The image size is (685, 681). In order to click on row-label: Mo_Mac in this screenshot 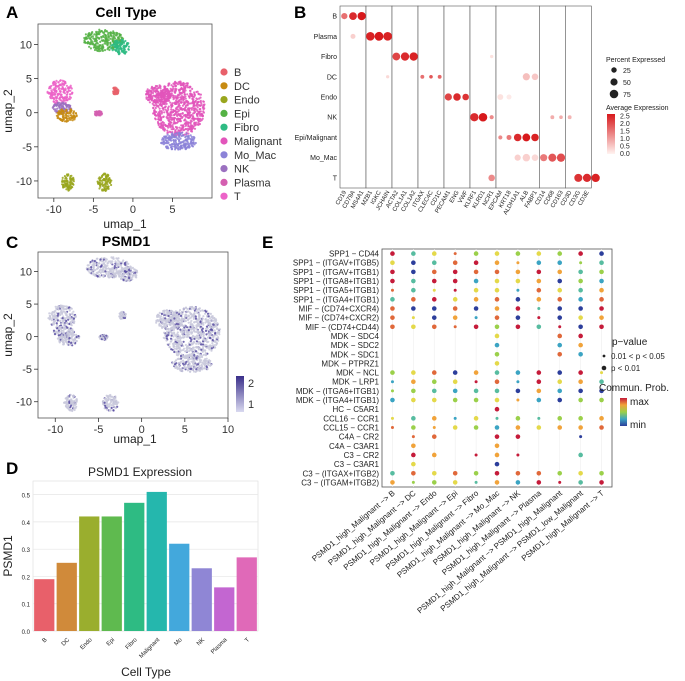, I will do `click(323, 158)`.